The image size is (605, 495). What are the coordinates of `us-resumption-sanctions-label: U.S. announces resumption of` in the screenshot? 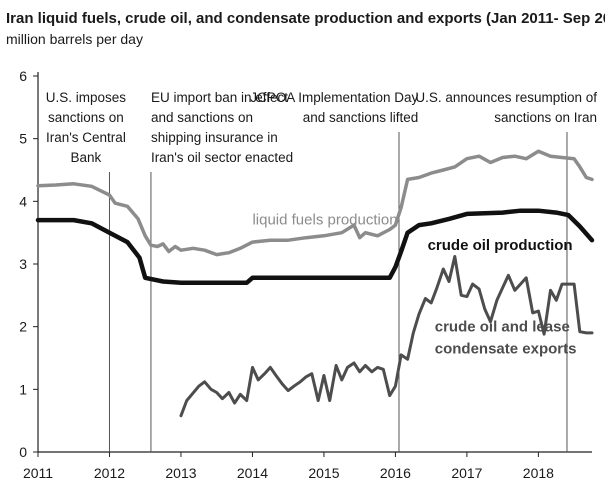 It's located at (506, 97).